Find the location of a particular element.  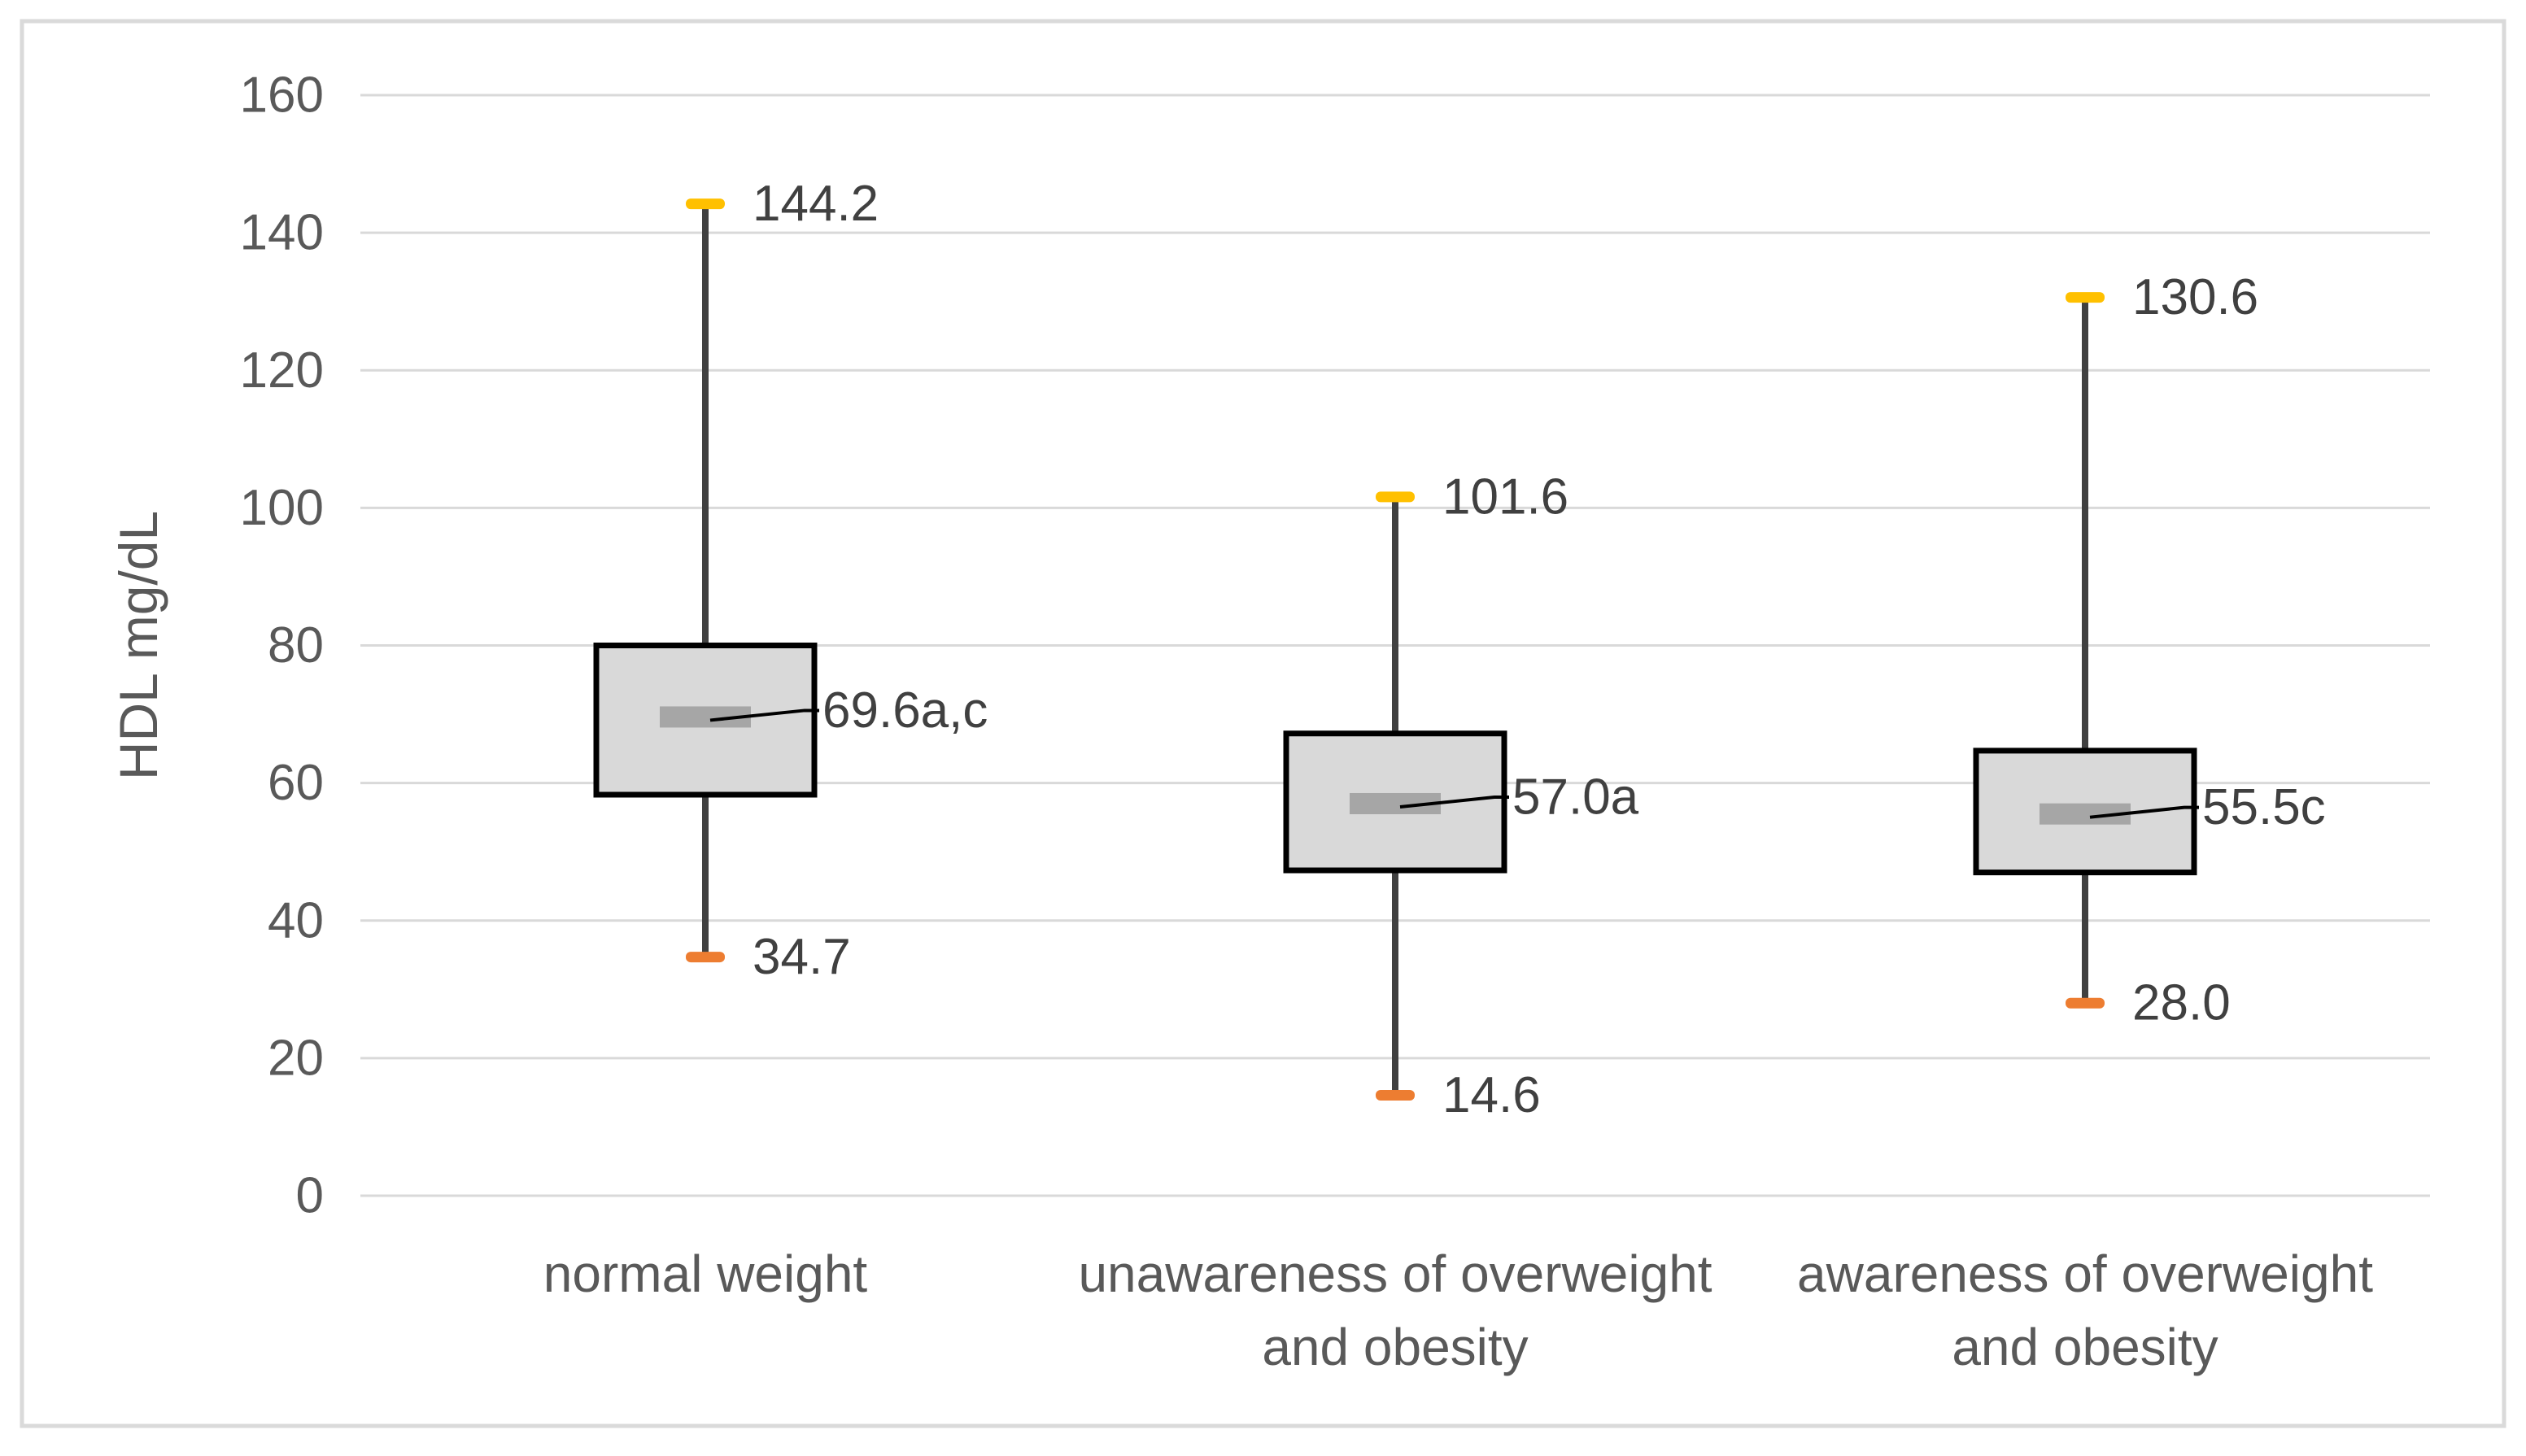

max-value-label: 101.6 is located at coordinates (1505, 497).